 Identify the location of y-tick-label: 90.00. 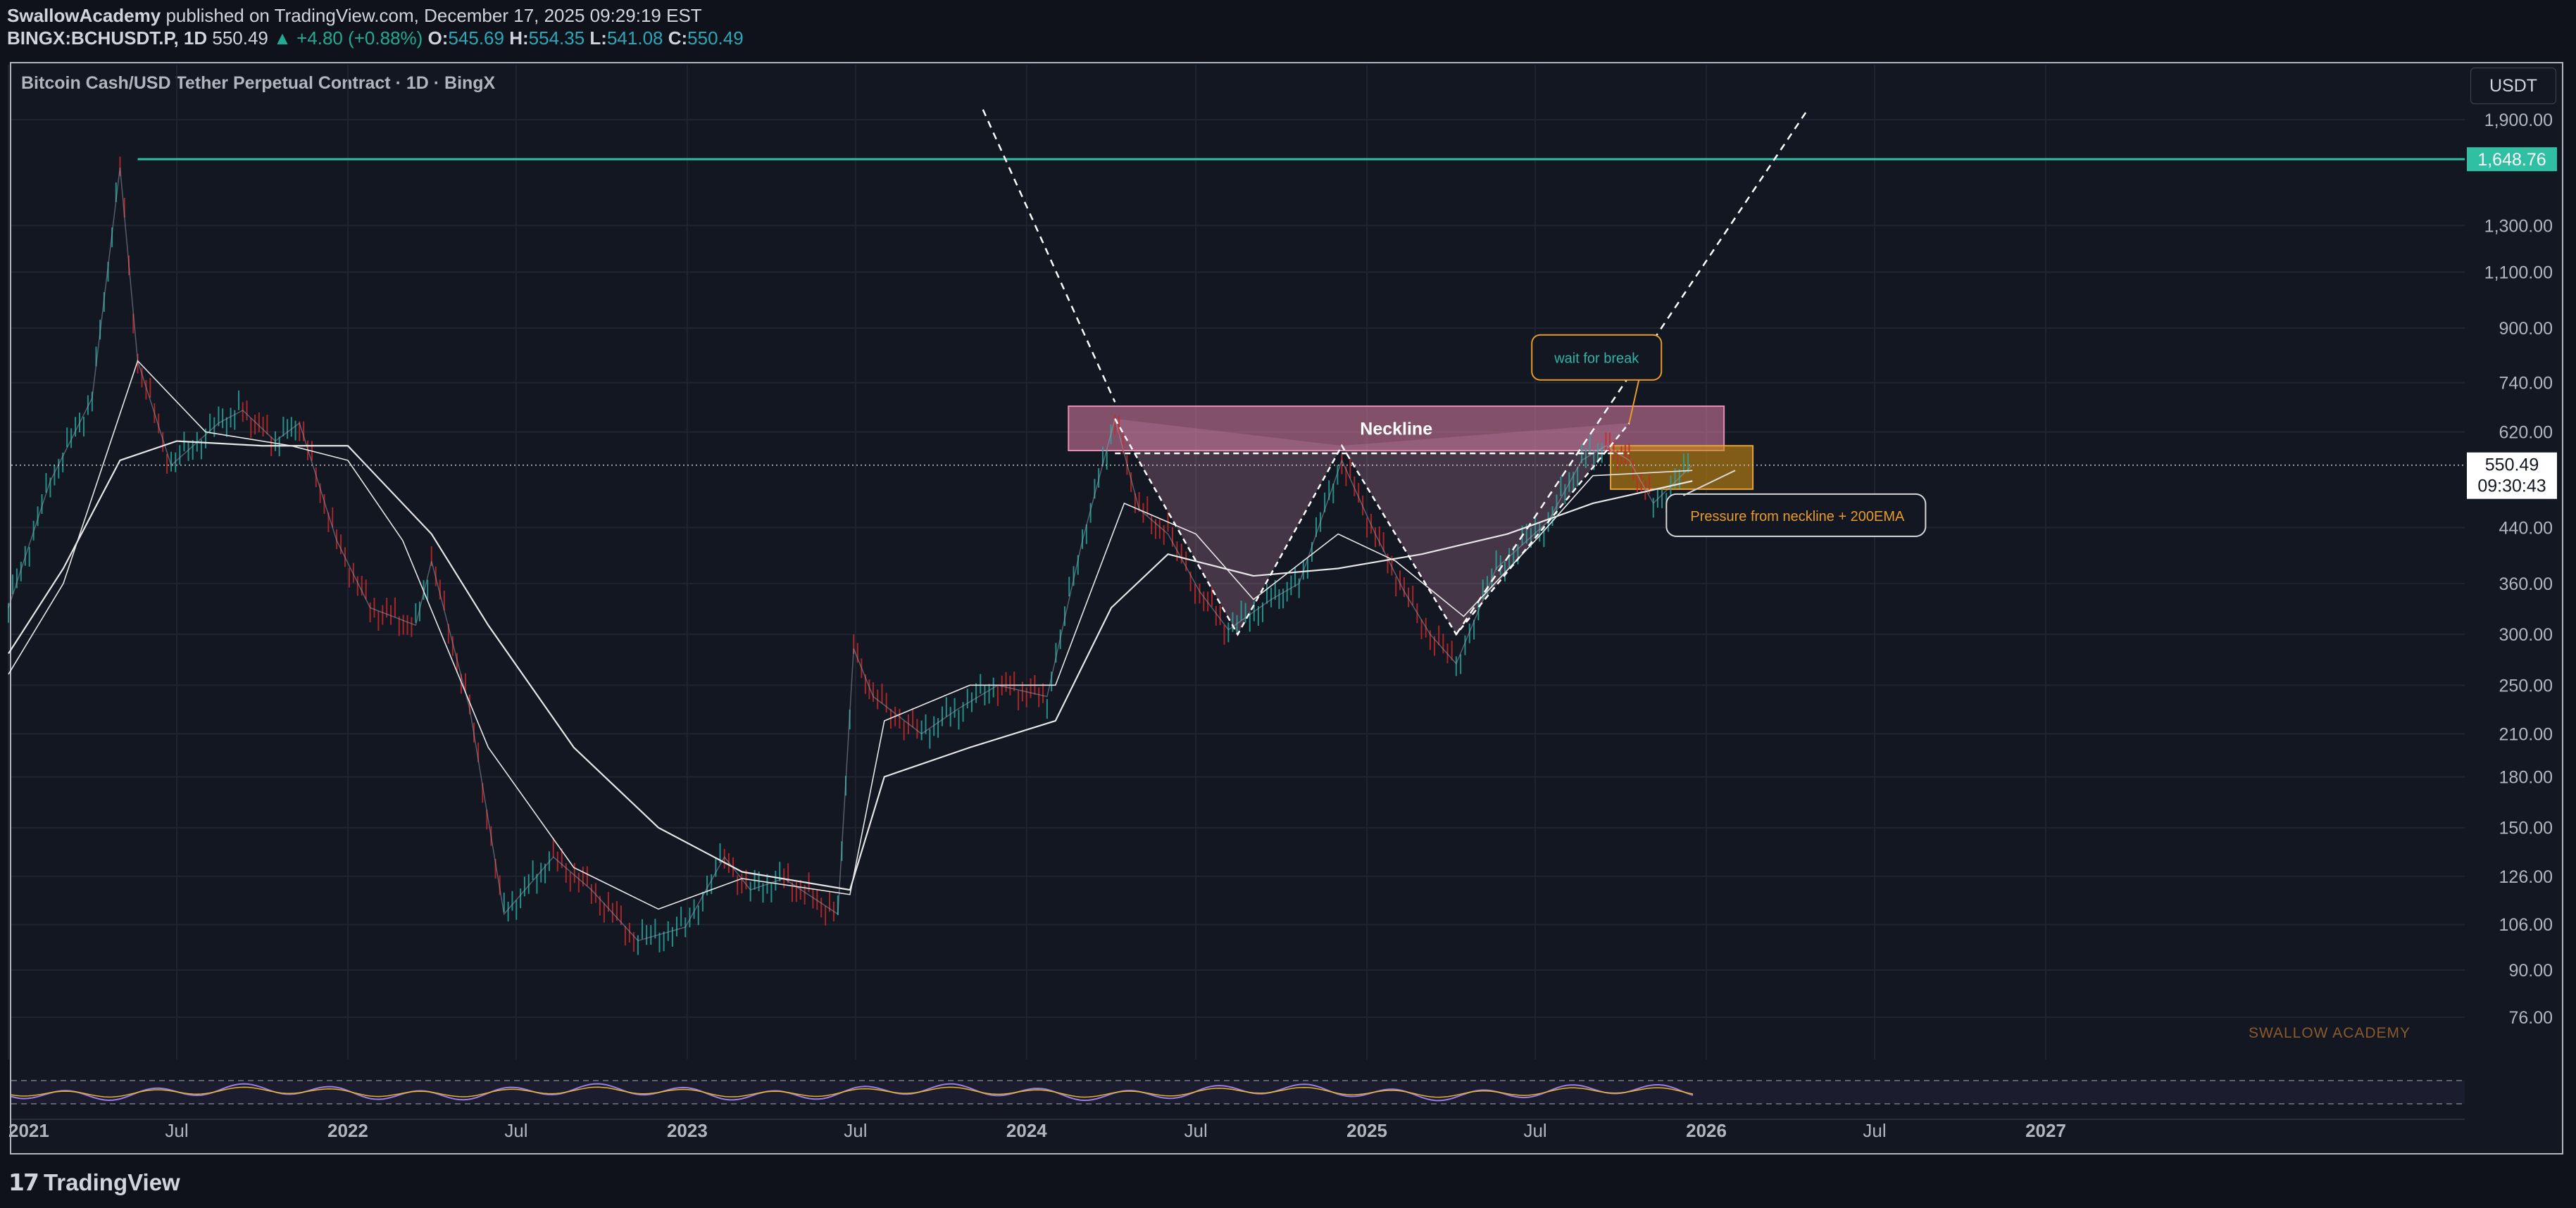
(2530, 971).